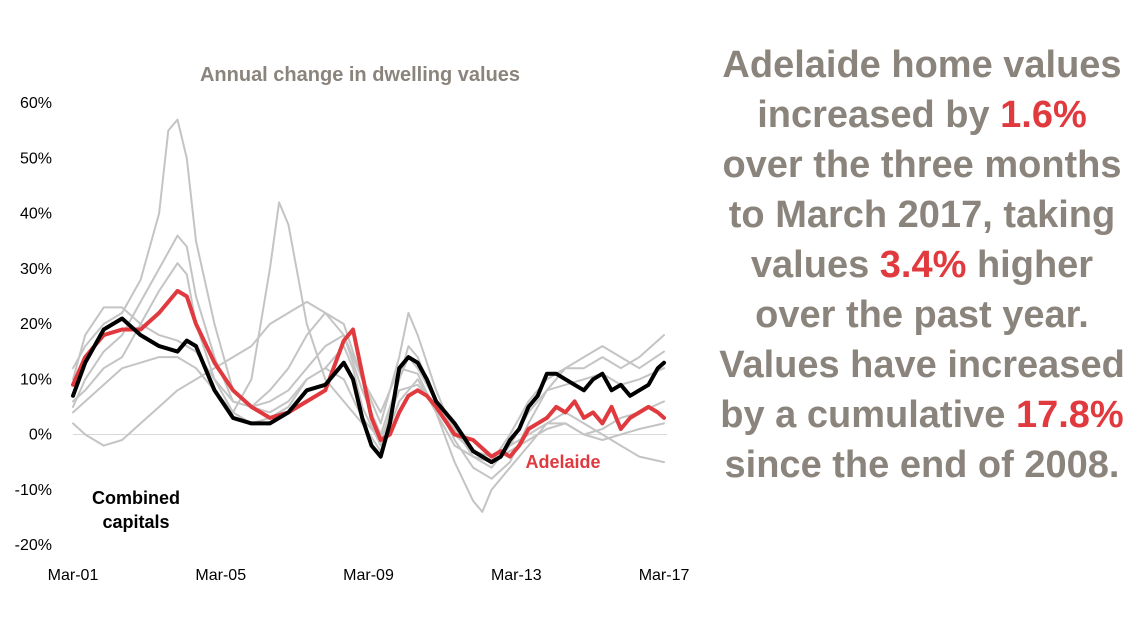  Describe the element at coordinates (368, 390) in the screenshot. I see `combined-capitals-series-line` at that location.